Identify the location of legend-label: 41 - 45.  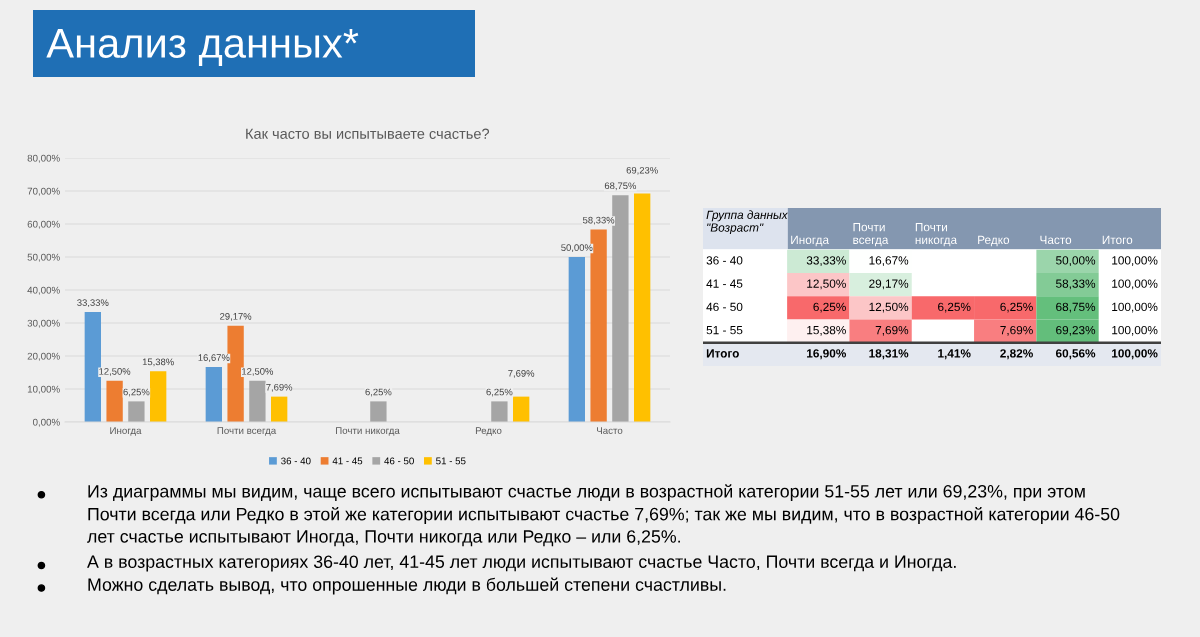
(347, 461).